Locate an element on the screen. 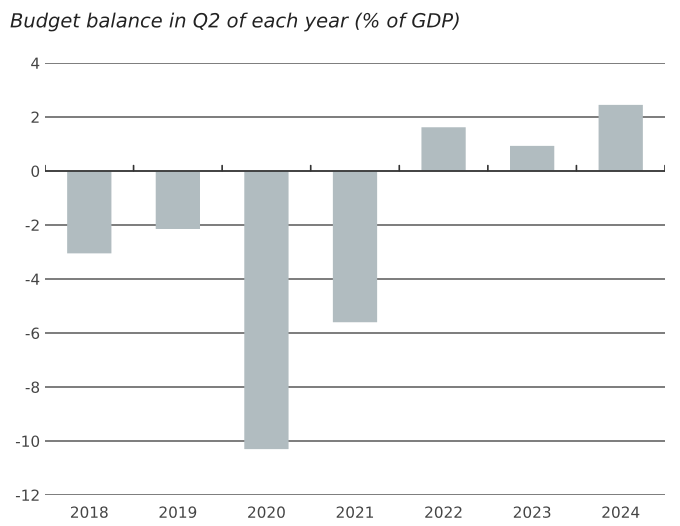 The image size is (680, 526). chart-title: Budget balance in Q2 of each year (% of GDP) is located at coordinates (234, 22).